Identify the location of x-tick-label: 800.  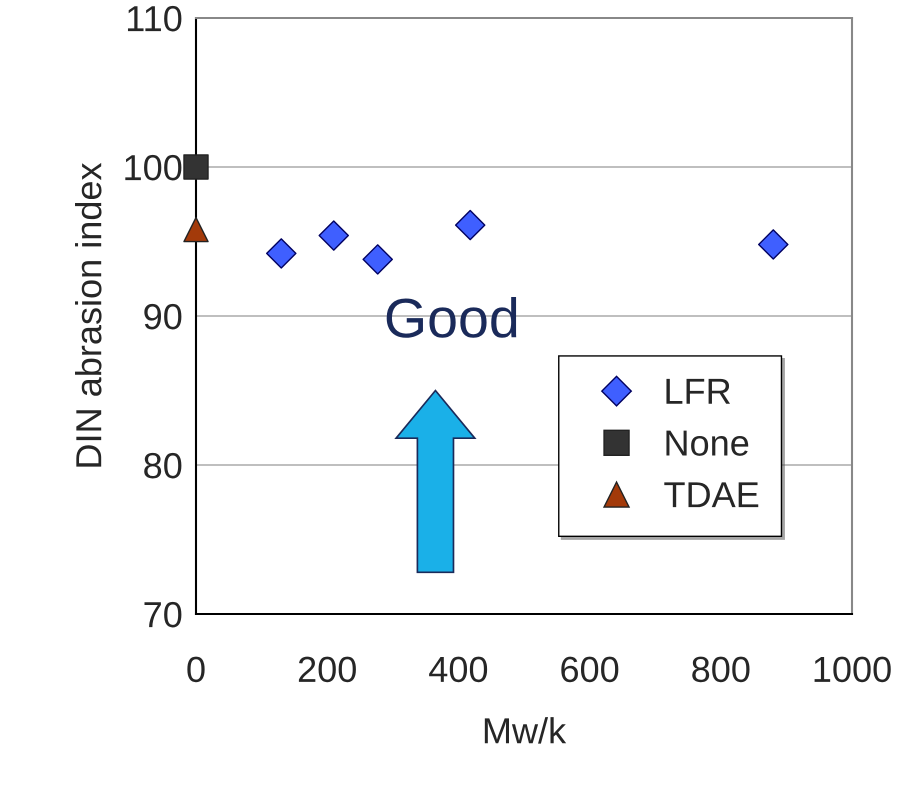
(721, 669).